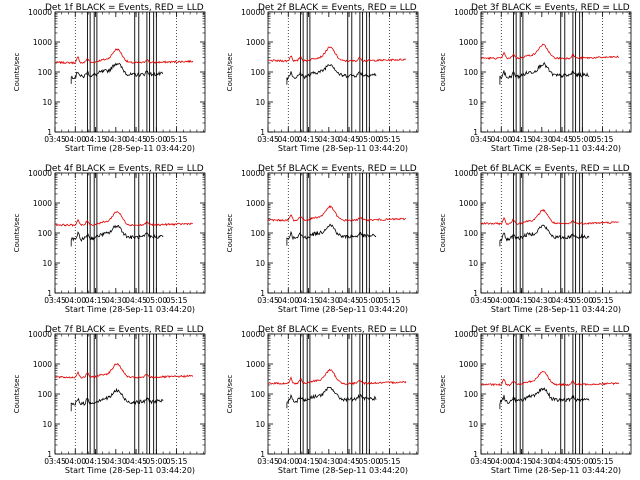  Describe the element at coordinates (337, 169) in the screenshot. I see `panel-title: Det 5f BLACK = Events, RED = LLD` at that location.